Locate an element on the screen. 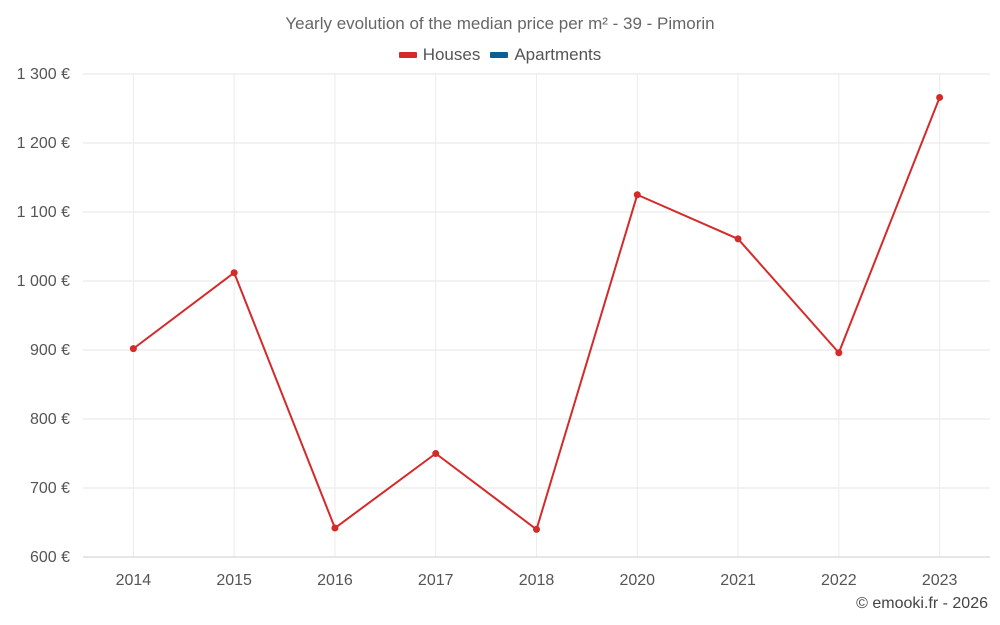 This screenshot has width=1000, height=625. y-tick-label: 1 300 € is located at coordinates (43, 74).